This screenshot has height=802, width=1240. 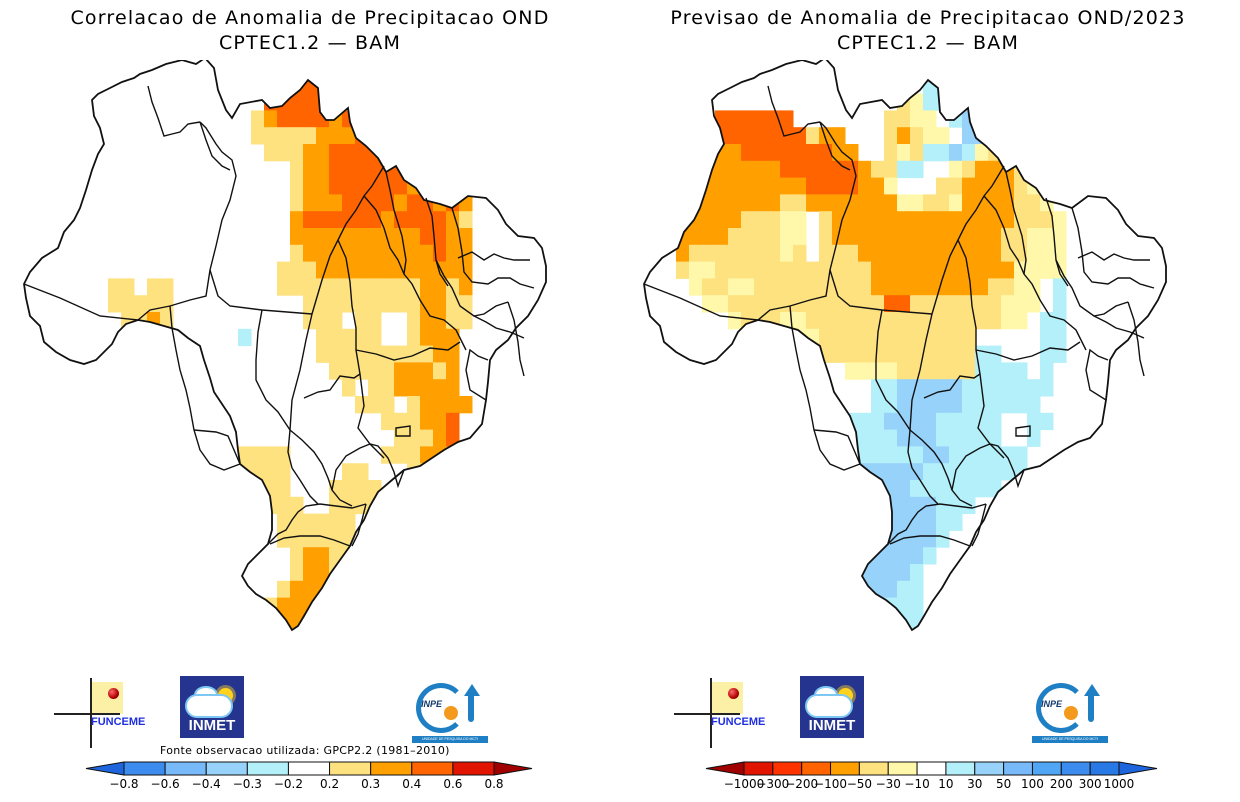 I want to click on colorbar-tick-label: 0.4, so click(x=411, y=784).